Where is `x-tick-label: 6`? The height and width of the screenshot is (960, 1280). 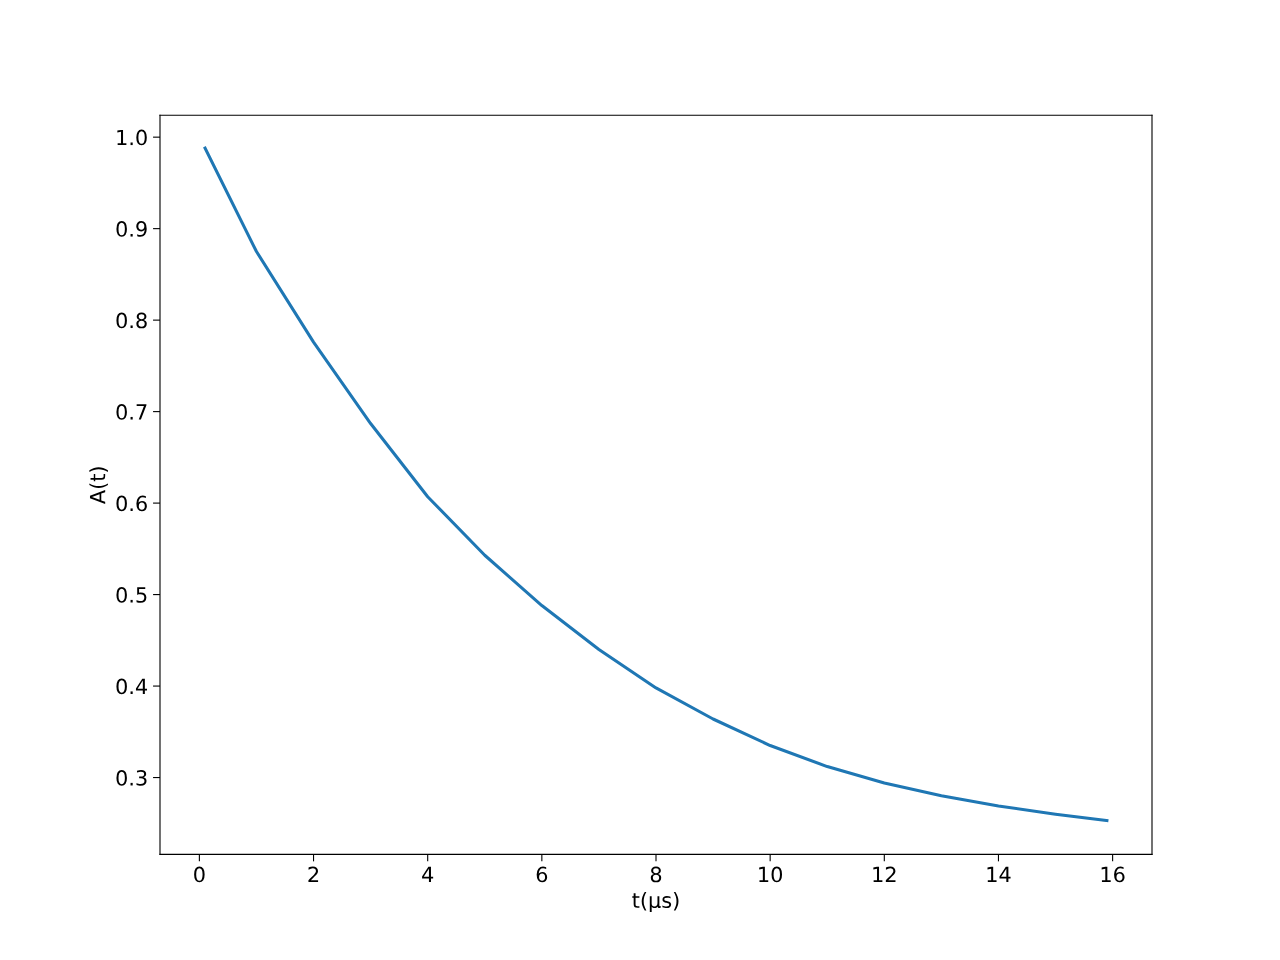 x-tick-label: 6 is located at coordinates (542, 874).